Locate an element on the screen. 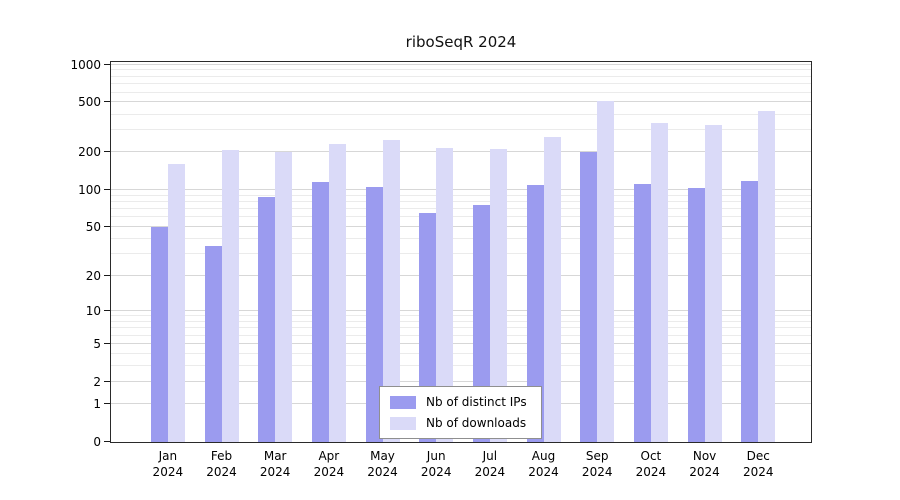 This screenshot has width=900, height=500. x-tick-month: Jul is located at coordinates (490, 456).